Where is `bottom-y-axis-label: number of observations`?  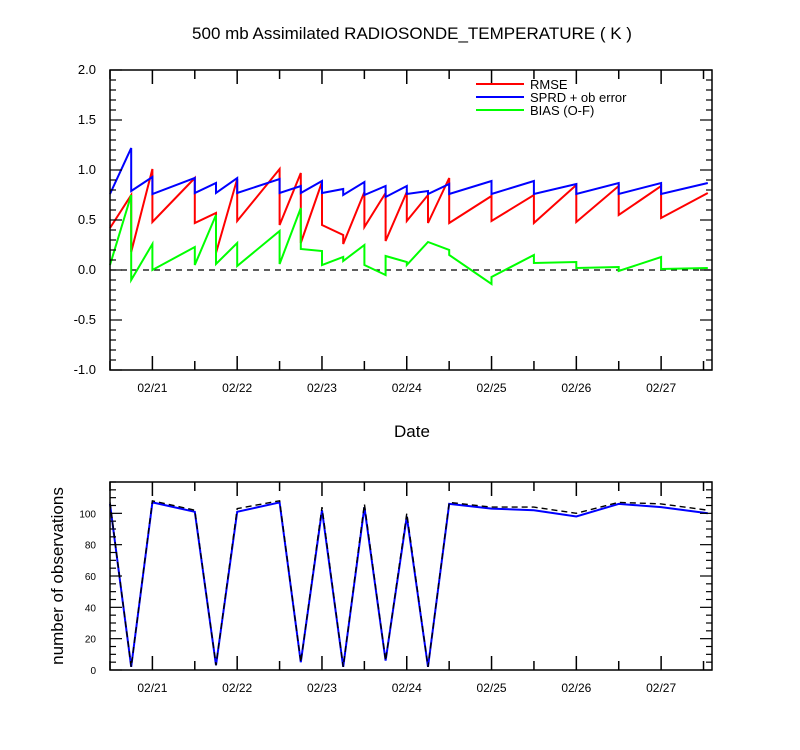 bottom-y-axis-label: number of observations is located at coordinates (57, 576).